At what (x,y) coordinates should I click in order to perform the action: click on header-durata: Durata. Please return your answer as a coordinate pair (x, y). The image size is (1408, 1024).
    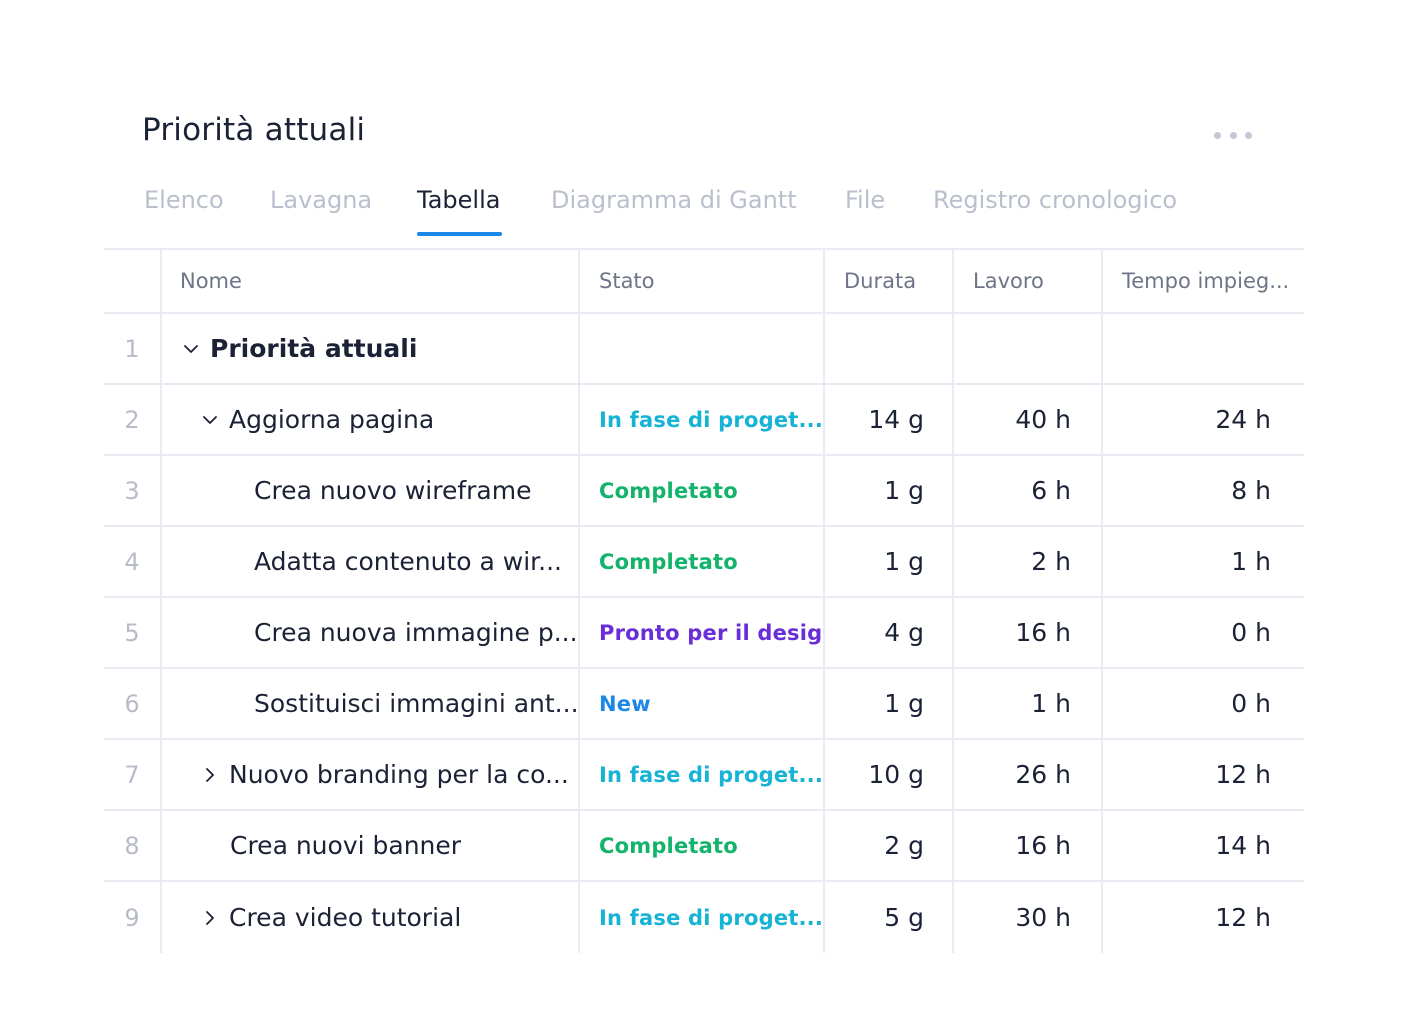
    Looking at the image, I should click on (887, 281).